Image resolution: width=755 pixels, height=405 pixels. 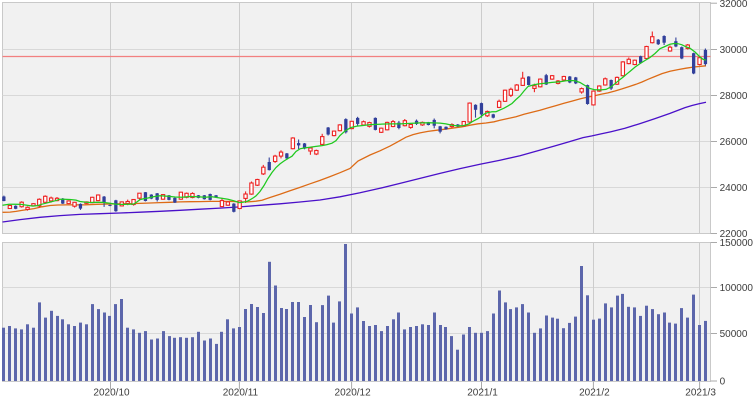 What do you see at coordinates (111, 393) in the screenshot?
I see `svg-text: 2020/10` at bounding box center [111, 393].